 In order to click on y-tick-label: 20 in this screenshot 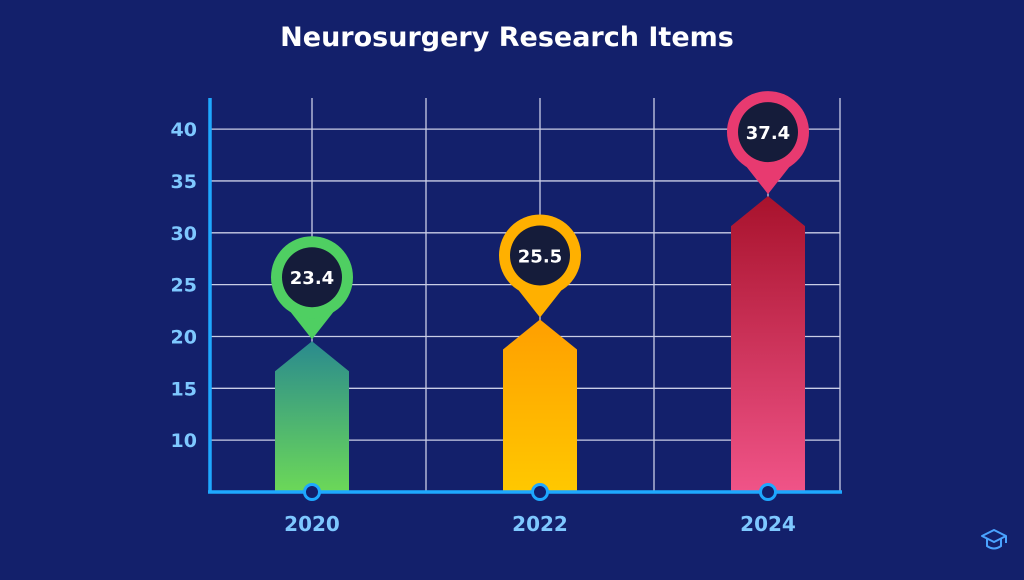, I will do `click(184, 337)`.